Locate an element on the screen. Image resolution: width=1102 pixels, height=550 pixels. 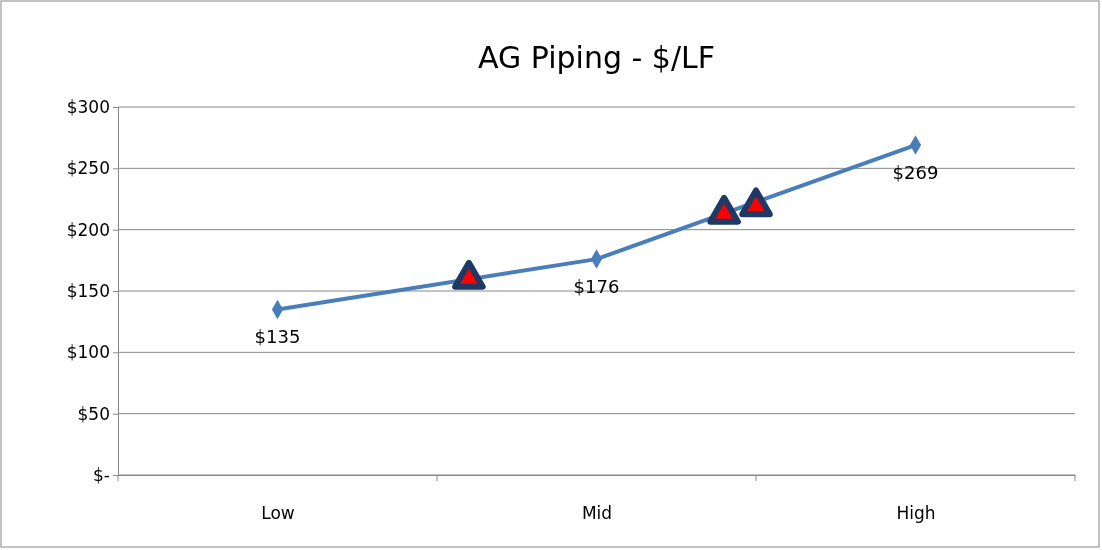
y-tick-label: $200 is located at coordinates (88, 229).